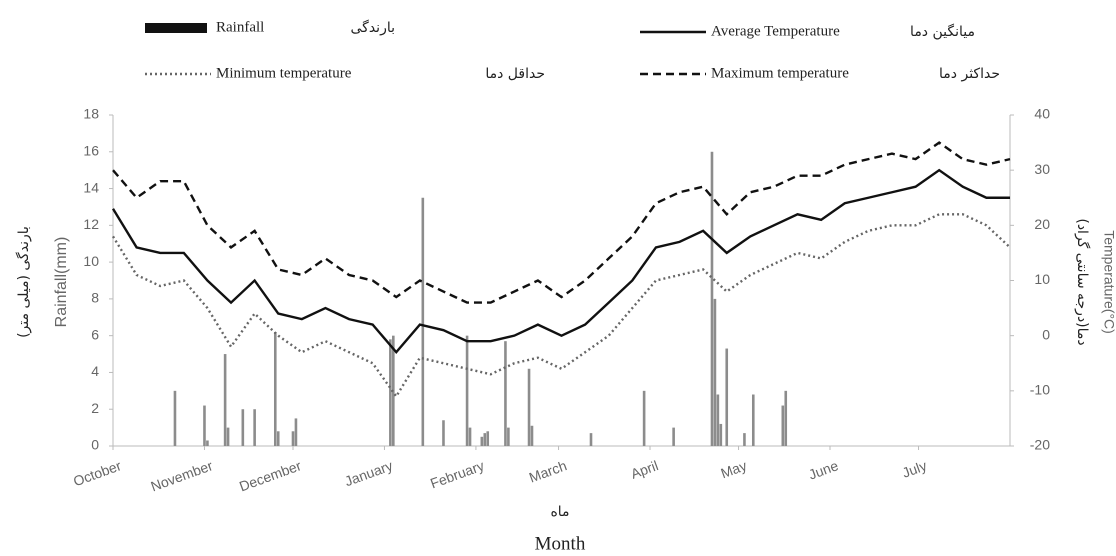  Describe the element at coordinates (914, 469) in the screenshot. I see `x-tick-label: July` at that location.